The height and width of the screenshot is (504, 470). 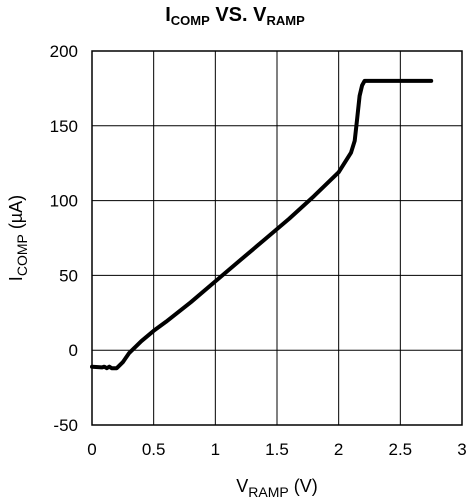 I want to click on y-tick-label: 100, so click(x=64, y=201).